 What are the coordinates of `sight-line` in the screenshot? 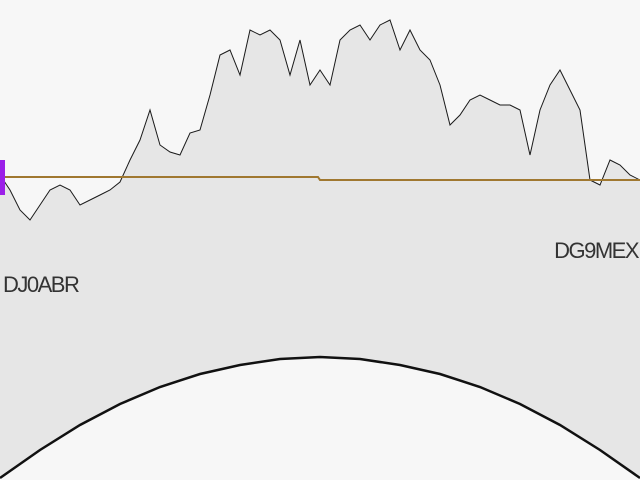 It's located at (320, 178).